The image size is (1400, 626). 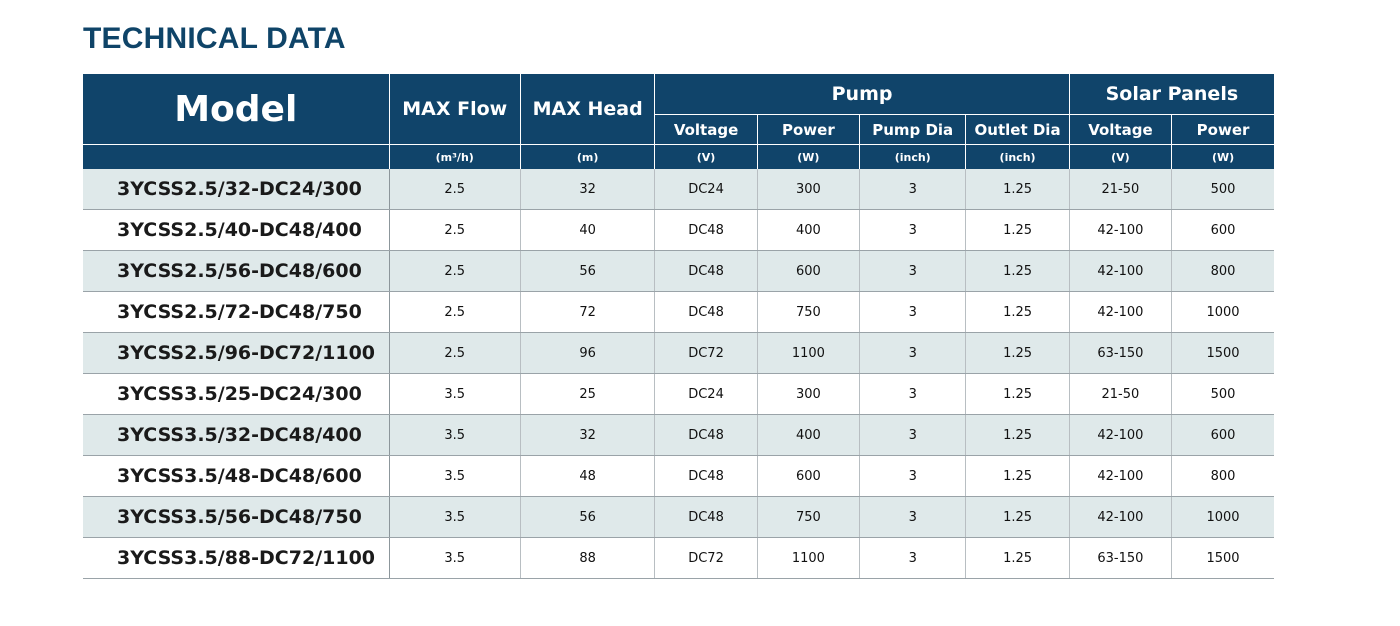 I want to click on model-cell: 3YCSS2.5/56-DC48/600, so click(x=236, y=271).